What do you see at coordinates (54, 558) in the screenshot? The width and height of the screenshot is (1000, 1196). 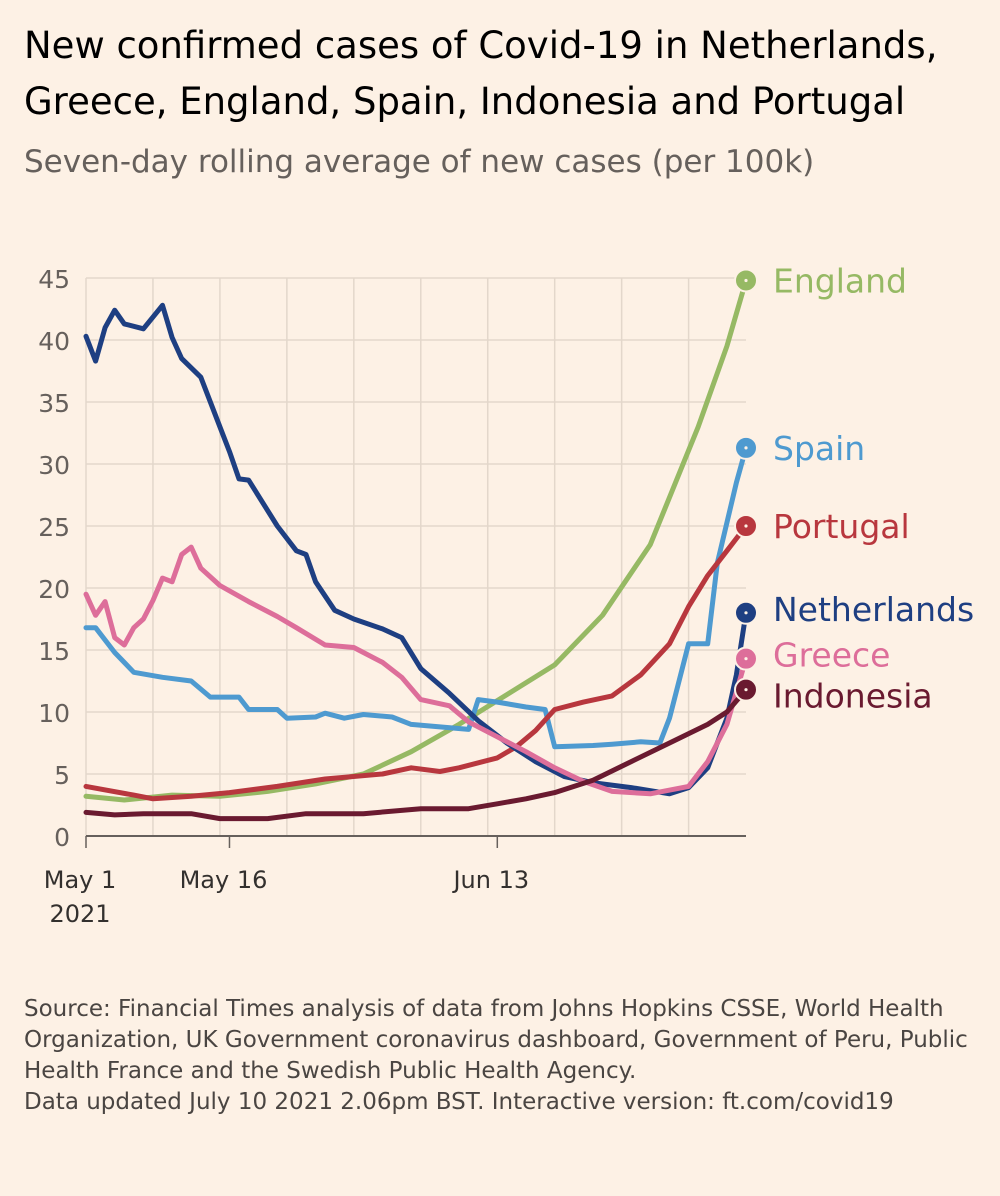 I see `y-axis-tick-labels: 0 5 10 15 20 25 30 35 40 45` at bounding box center [54, 558].